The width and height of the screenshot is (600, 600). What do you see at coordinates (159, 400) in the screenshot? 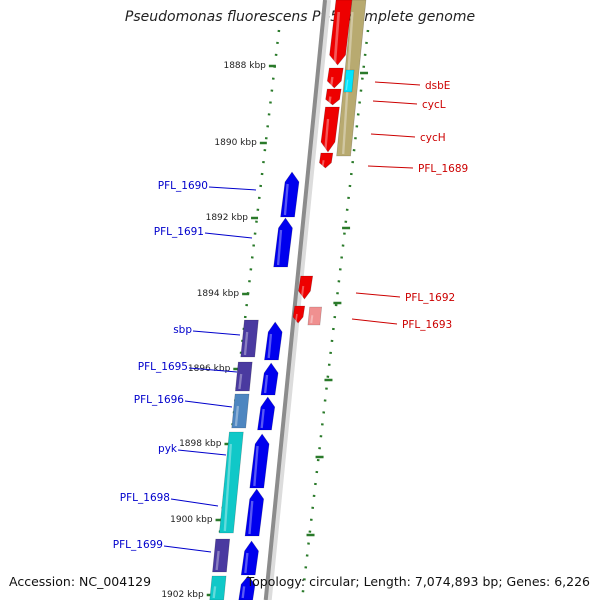
I see `gene-label-pfl_1696: PFL_1696` at bounding box center [159, 400].